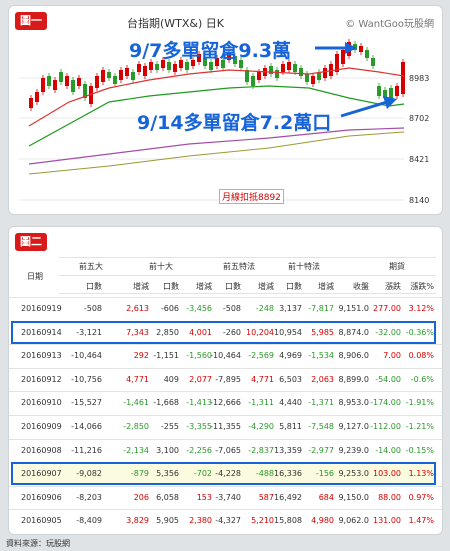 This screenshot has width=450, height=551. What do you see at coordinates (141, 497) in the screenshot?
I see `table-cell: 206` at bounding box center [141, 497].